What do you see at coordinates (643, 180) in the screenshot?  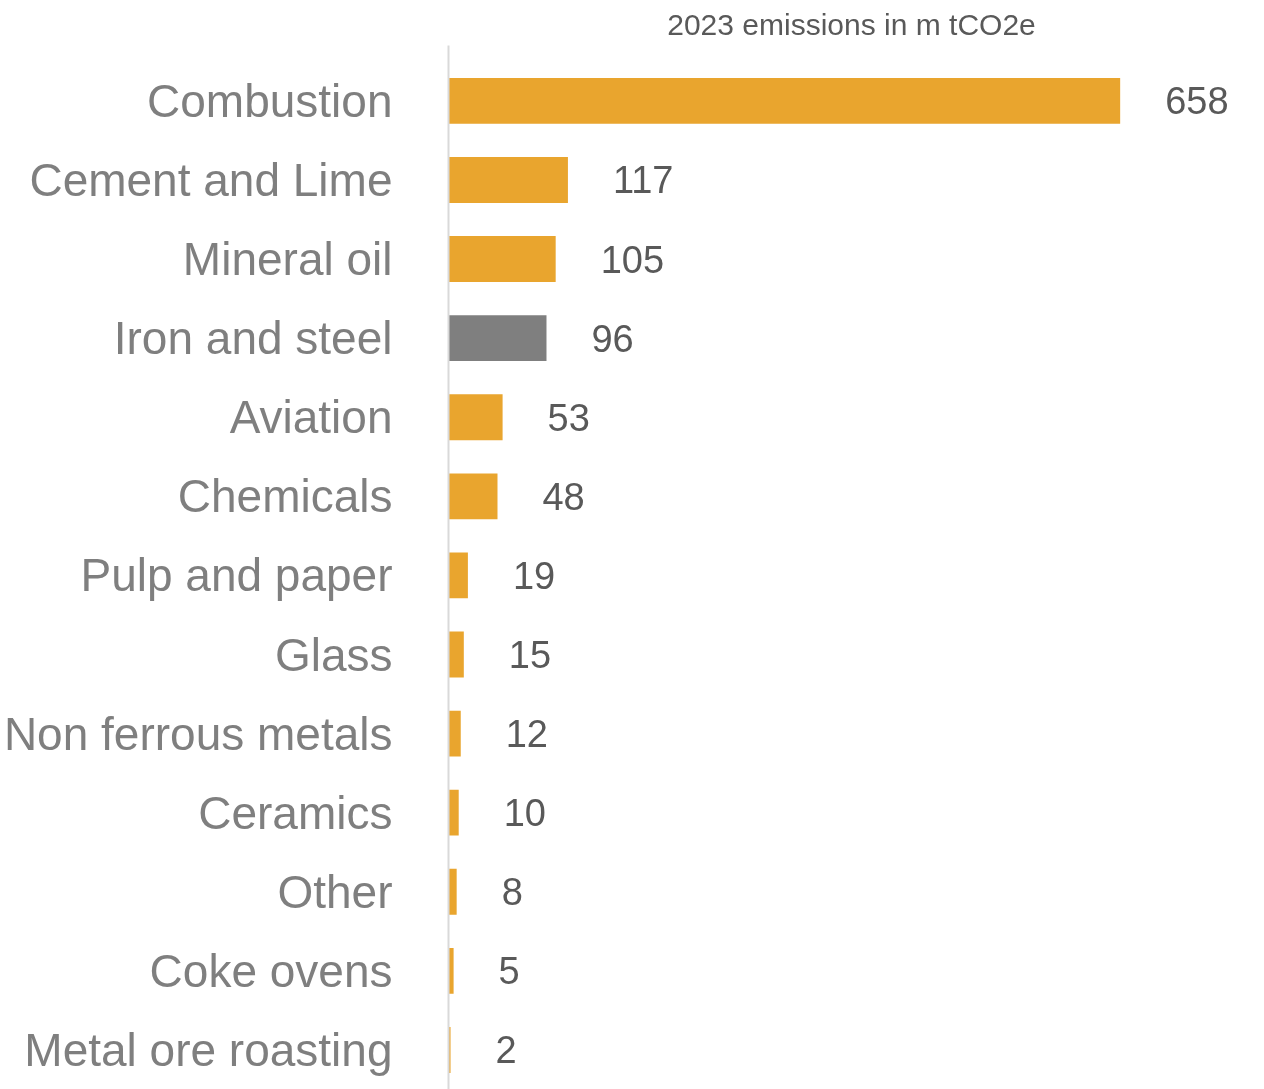 I see `data-label: 117` at bounding box center [643, 180].